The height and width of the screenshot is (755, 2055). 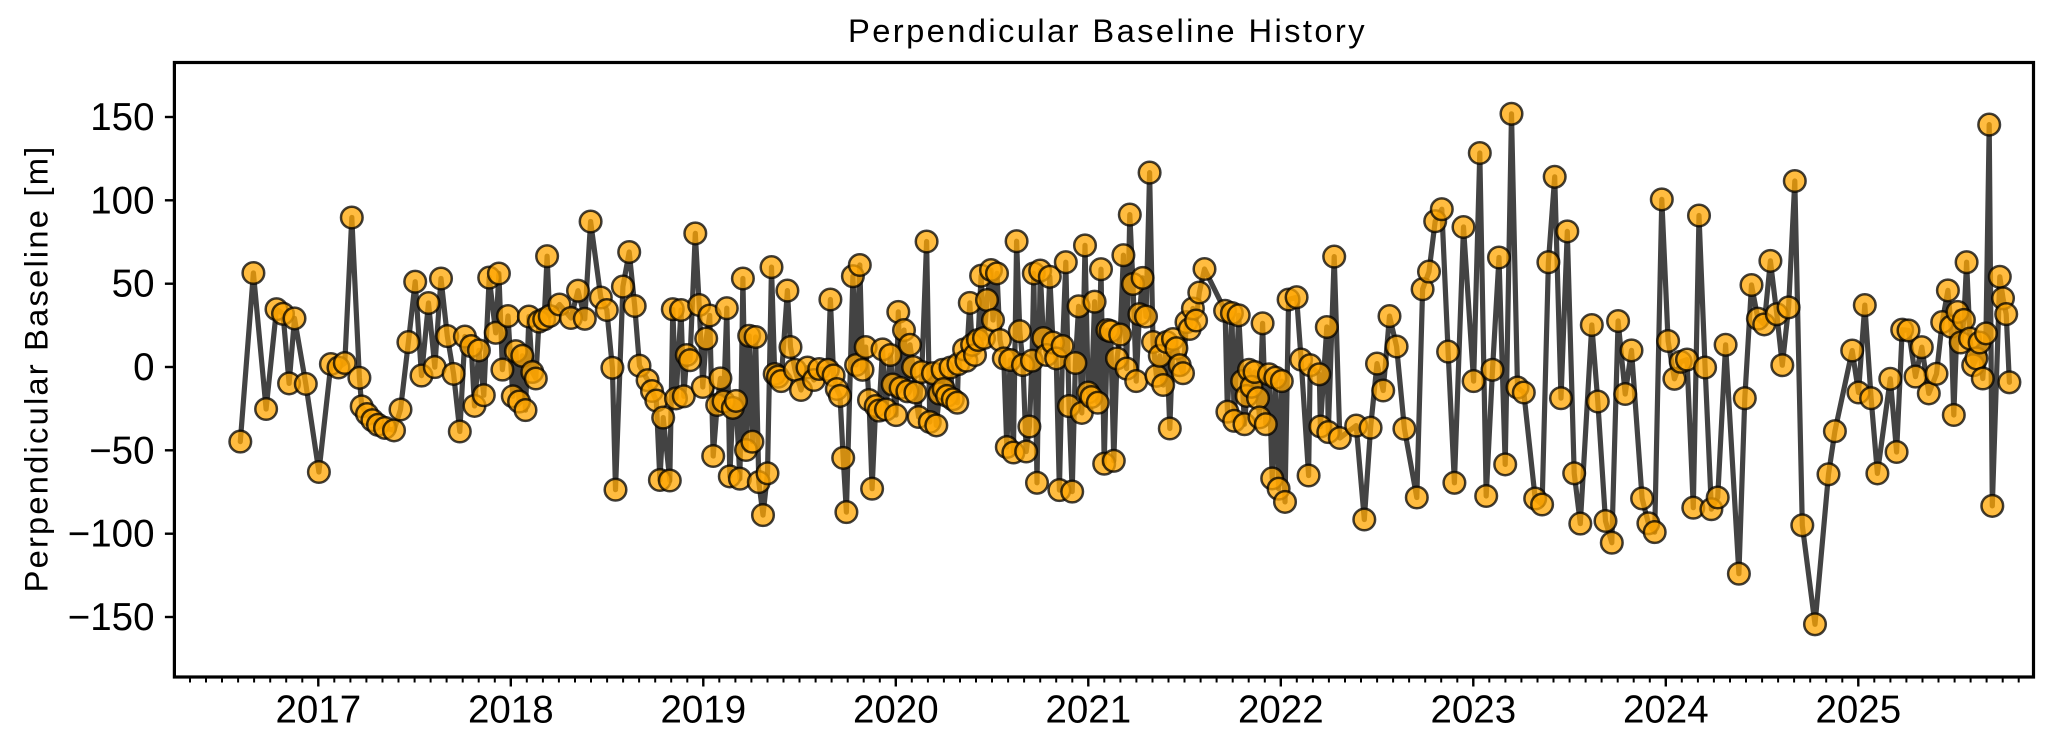 What do you see at coordinates (1858, 710) in the screenshot?
I see `svg-text: 2025` at bounding box center [1858, 710].